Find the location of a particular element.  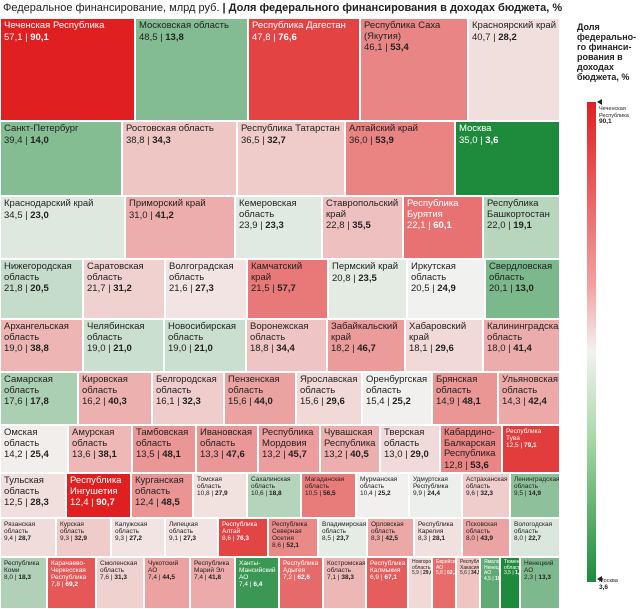

cell-values: 10,8 | 27,9 is located at coordinates (220, 493).